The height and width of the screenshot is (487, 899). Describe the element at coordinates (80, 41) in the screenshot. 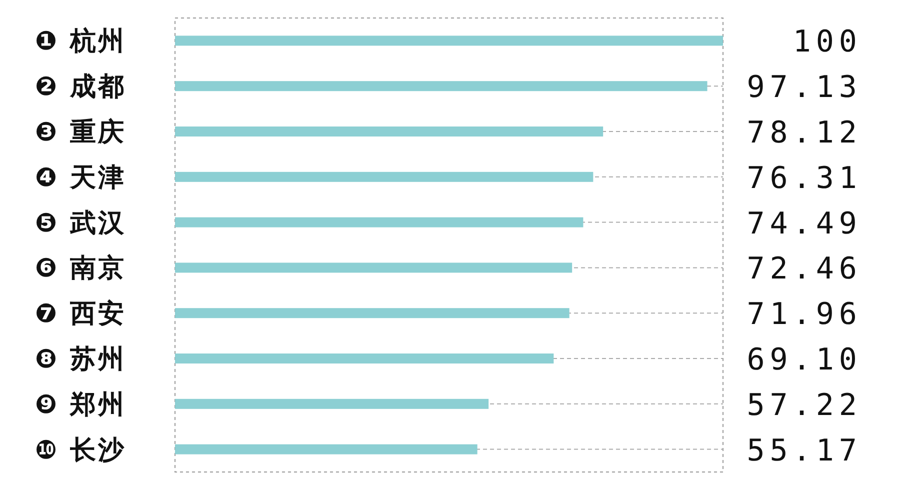

I see `y-tick-label: ❶ 杭州` at that location.